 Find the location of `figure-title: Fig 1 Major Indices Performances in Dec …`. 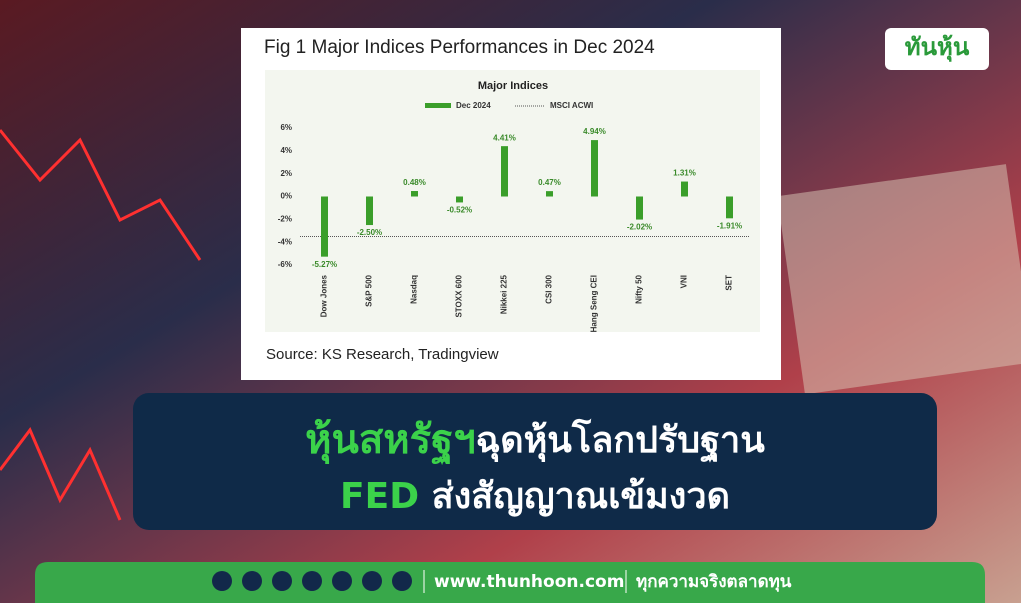

figure-title: Fig 1 Major Indices Performances in Dec … is located at coordinates (459, 47).